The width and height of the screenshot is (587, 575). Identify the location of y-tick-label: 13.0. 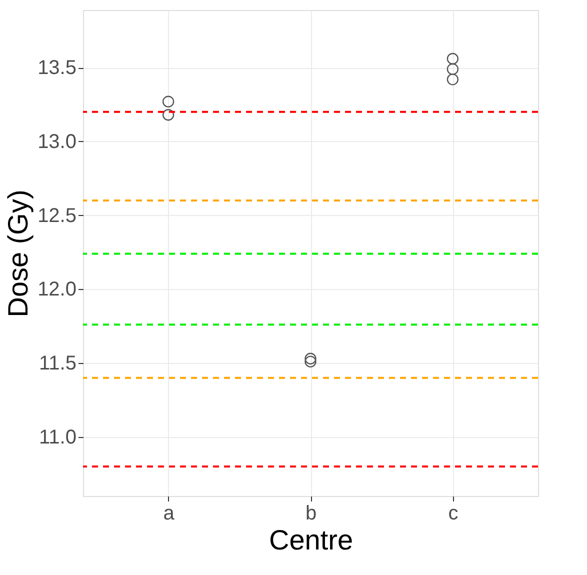
(57, 141).